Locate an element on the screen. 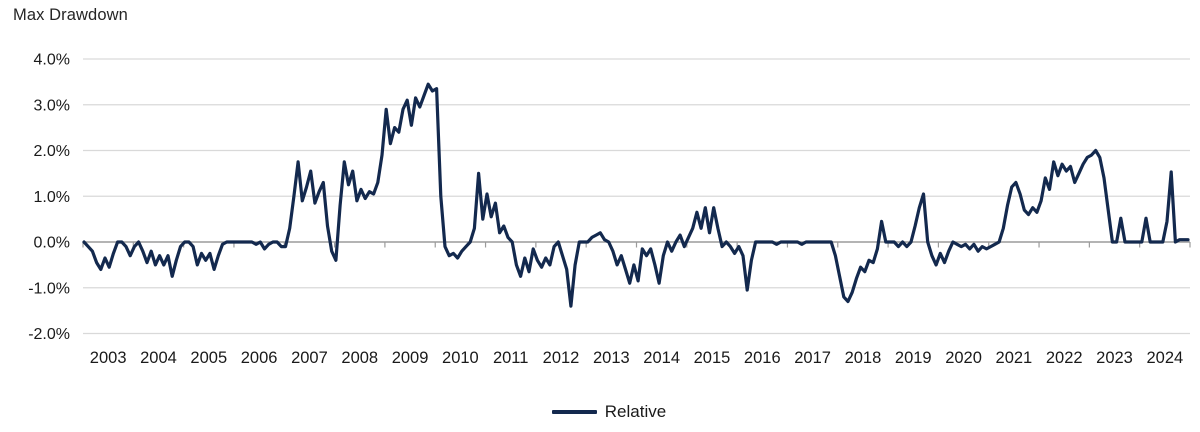 Image resolution: width=1200 pixels, height=432 pixels. x-axis-label: 2005 is located at coordinates (208, 358).